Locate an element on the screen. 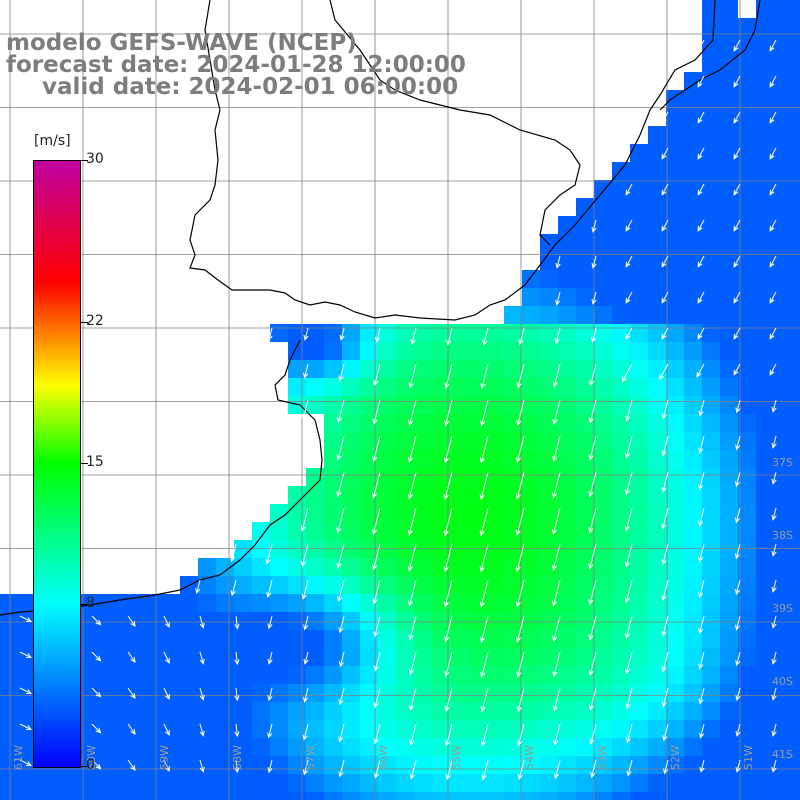  lon-label: 60W is located at coordinates (91, 757).